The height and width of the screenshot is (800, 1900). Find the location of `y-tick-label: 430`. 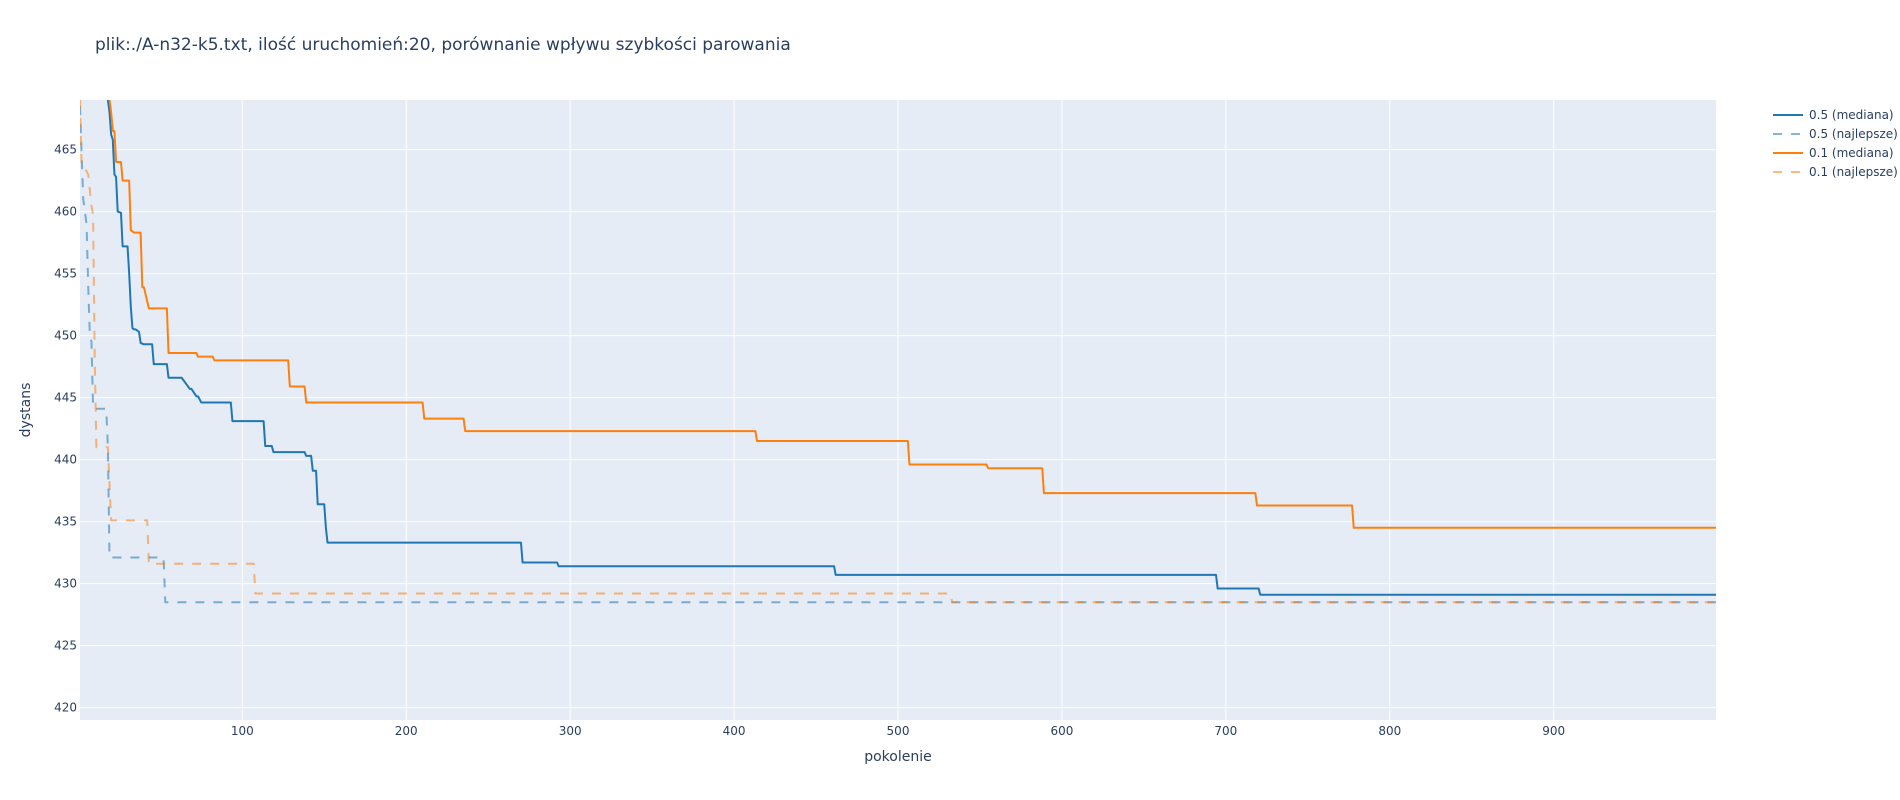

y-tick-label: 430 is located at coordinates (65, 584).